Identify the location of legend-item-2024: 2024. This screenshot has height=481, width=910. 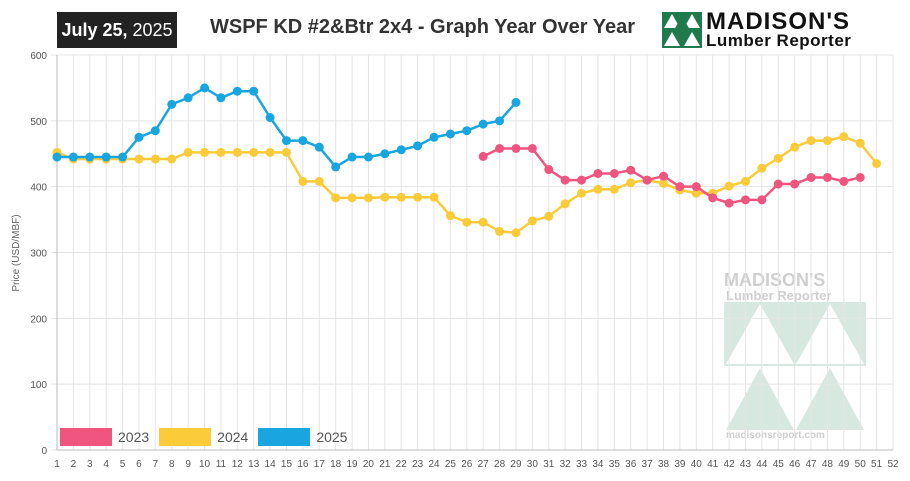
(203, 437).